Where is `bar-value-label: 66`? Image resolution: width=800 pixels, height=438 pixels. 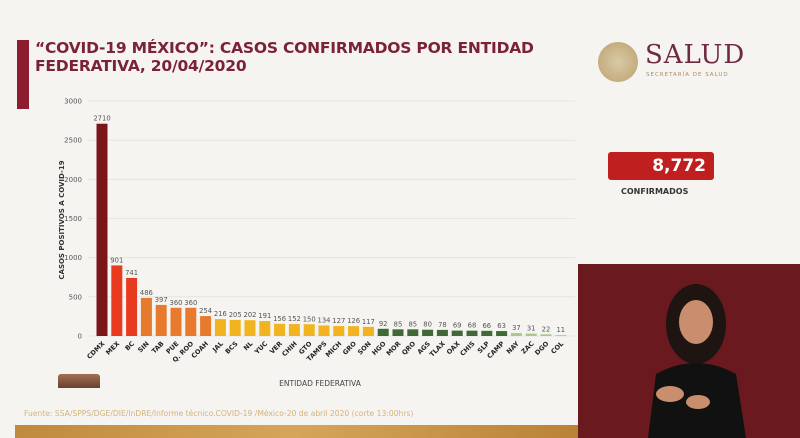
bar-value-label: 66 is located at coordinates (486, 326).